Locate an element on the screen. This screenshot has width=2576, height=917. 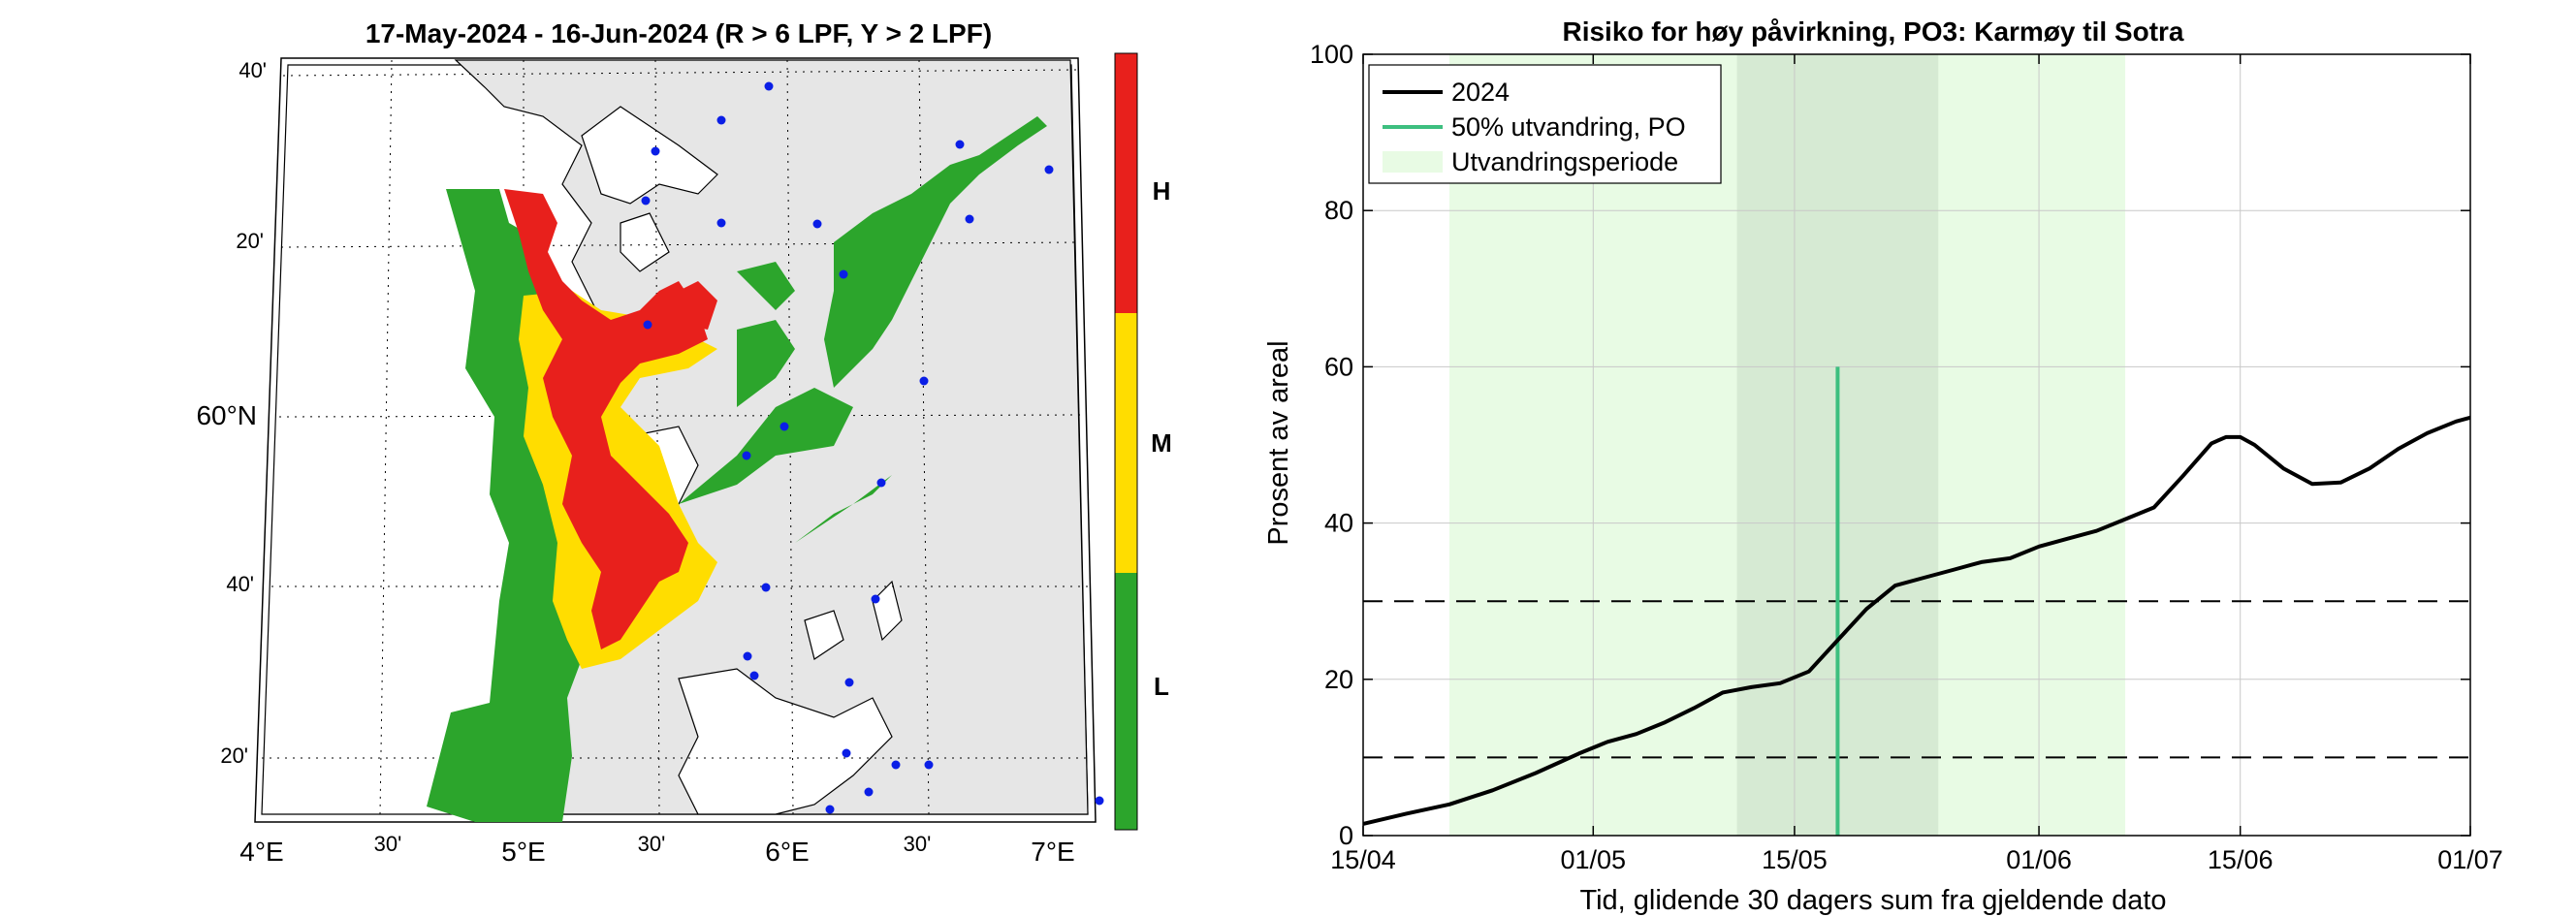
lon-tick-3: 5°E is located at coordinates (523, 852).